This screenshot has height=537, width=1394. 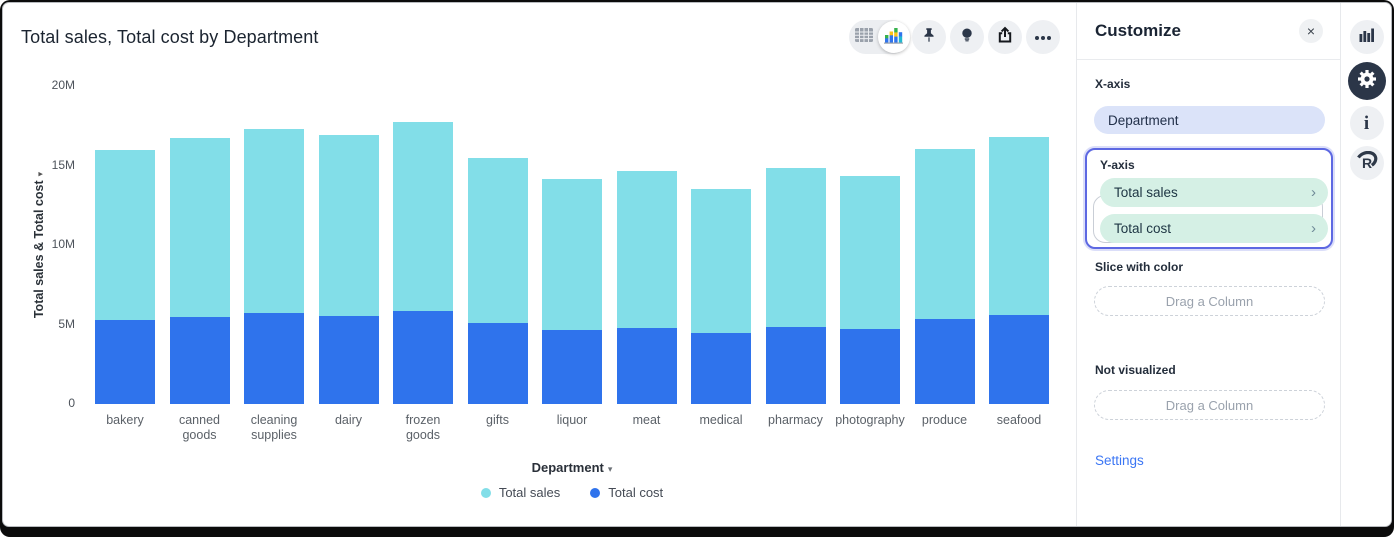 What do you see at coordinates (1209, 405) in the screenshot?
I see `not-visualized-dropzone: Drag a Column` at bounding box center [1209, 405].